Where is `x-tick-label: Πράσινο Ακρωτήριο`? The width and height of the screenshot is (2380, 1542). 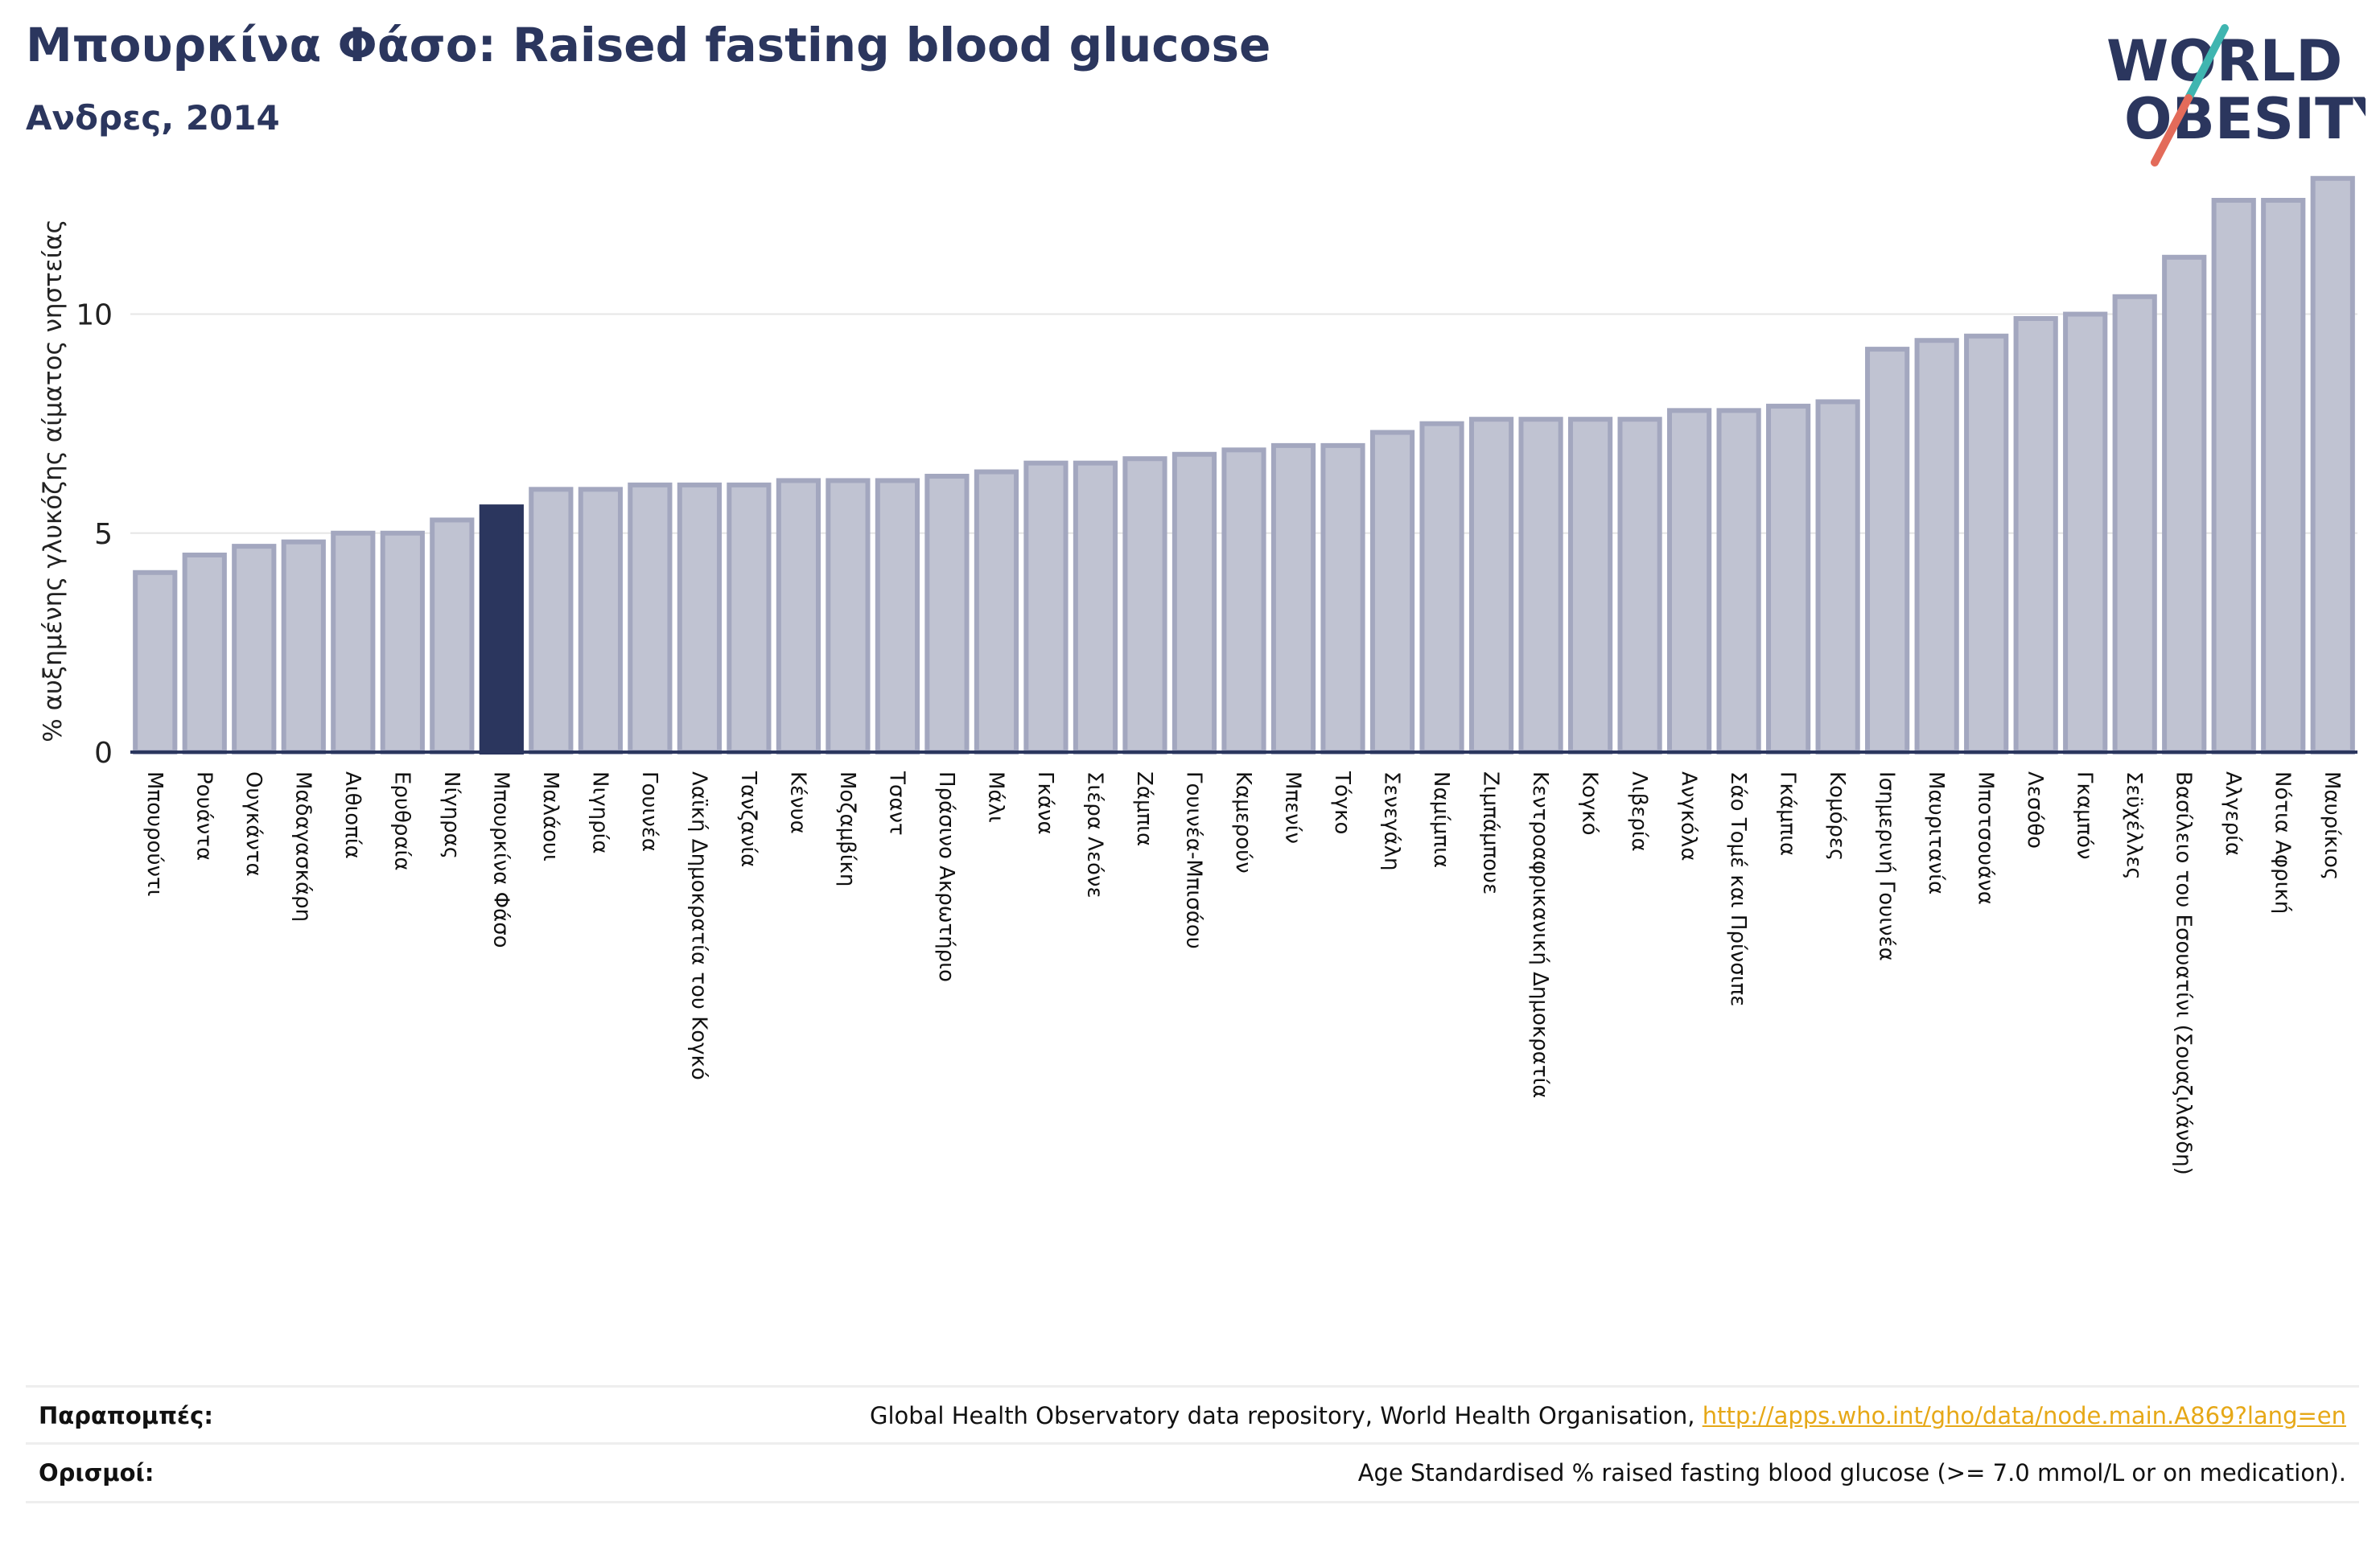 x-tick-label: Πράσινο Ακρωτήριο is located at coordinates (946, 876).